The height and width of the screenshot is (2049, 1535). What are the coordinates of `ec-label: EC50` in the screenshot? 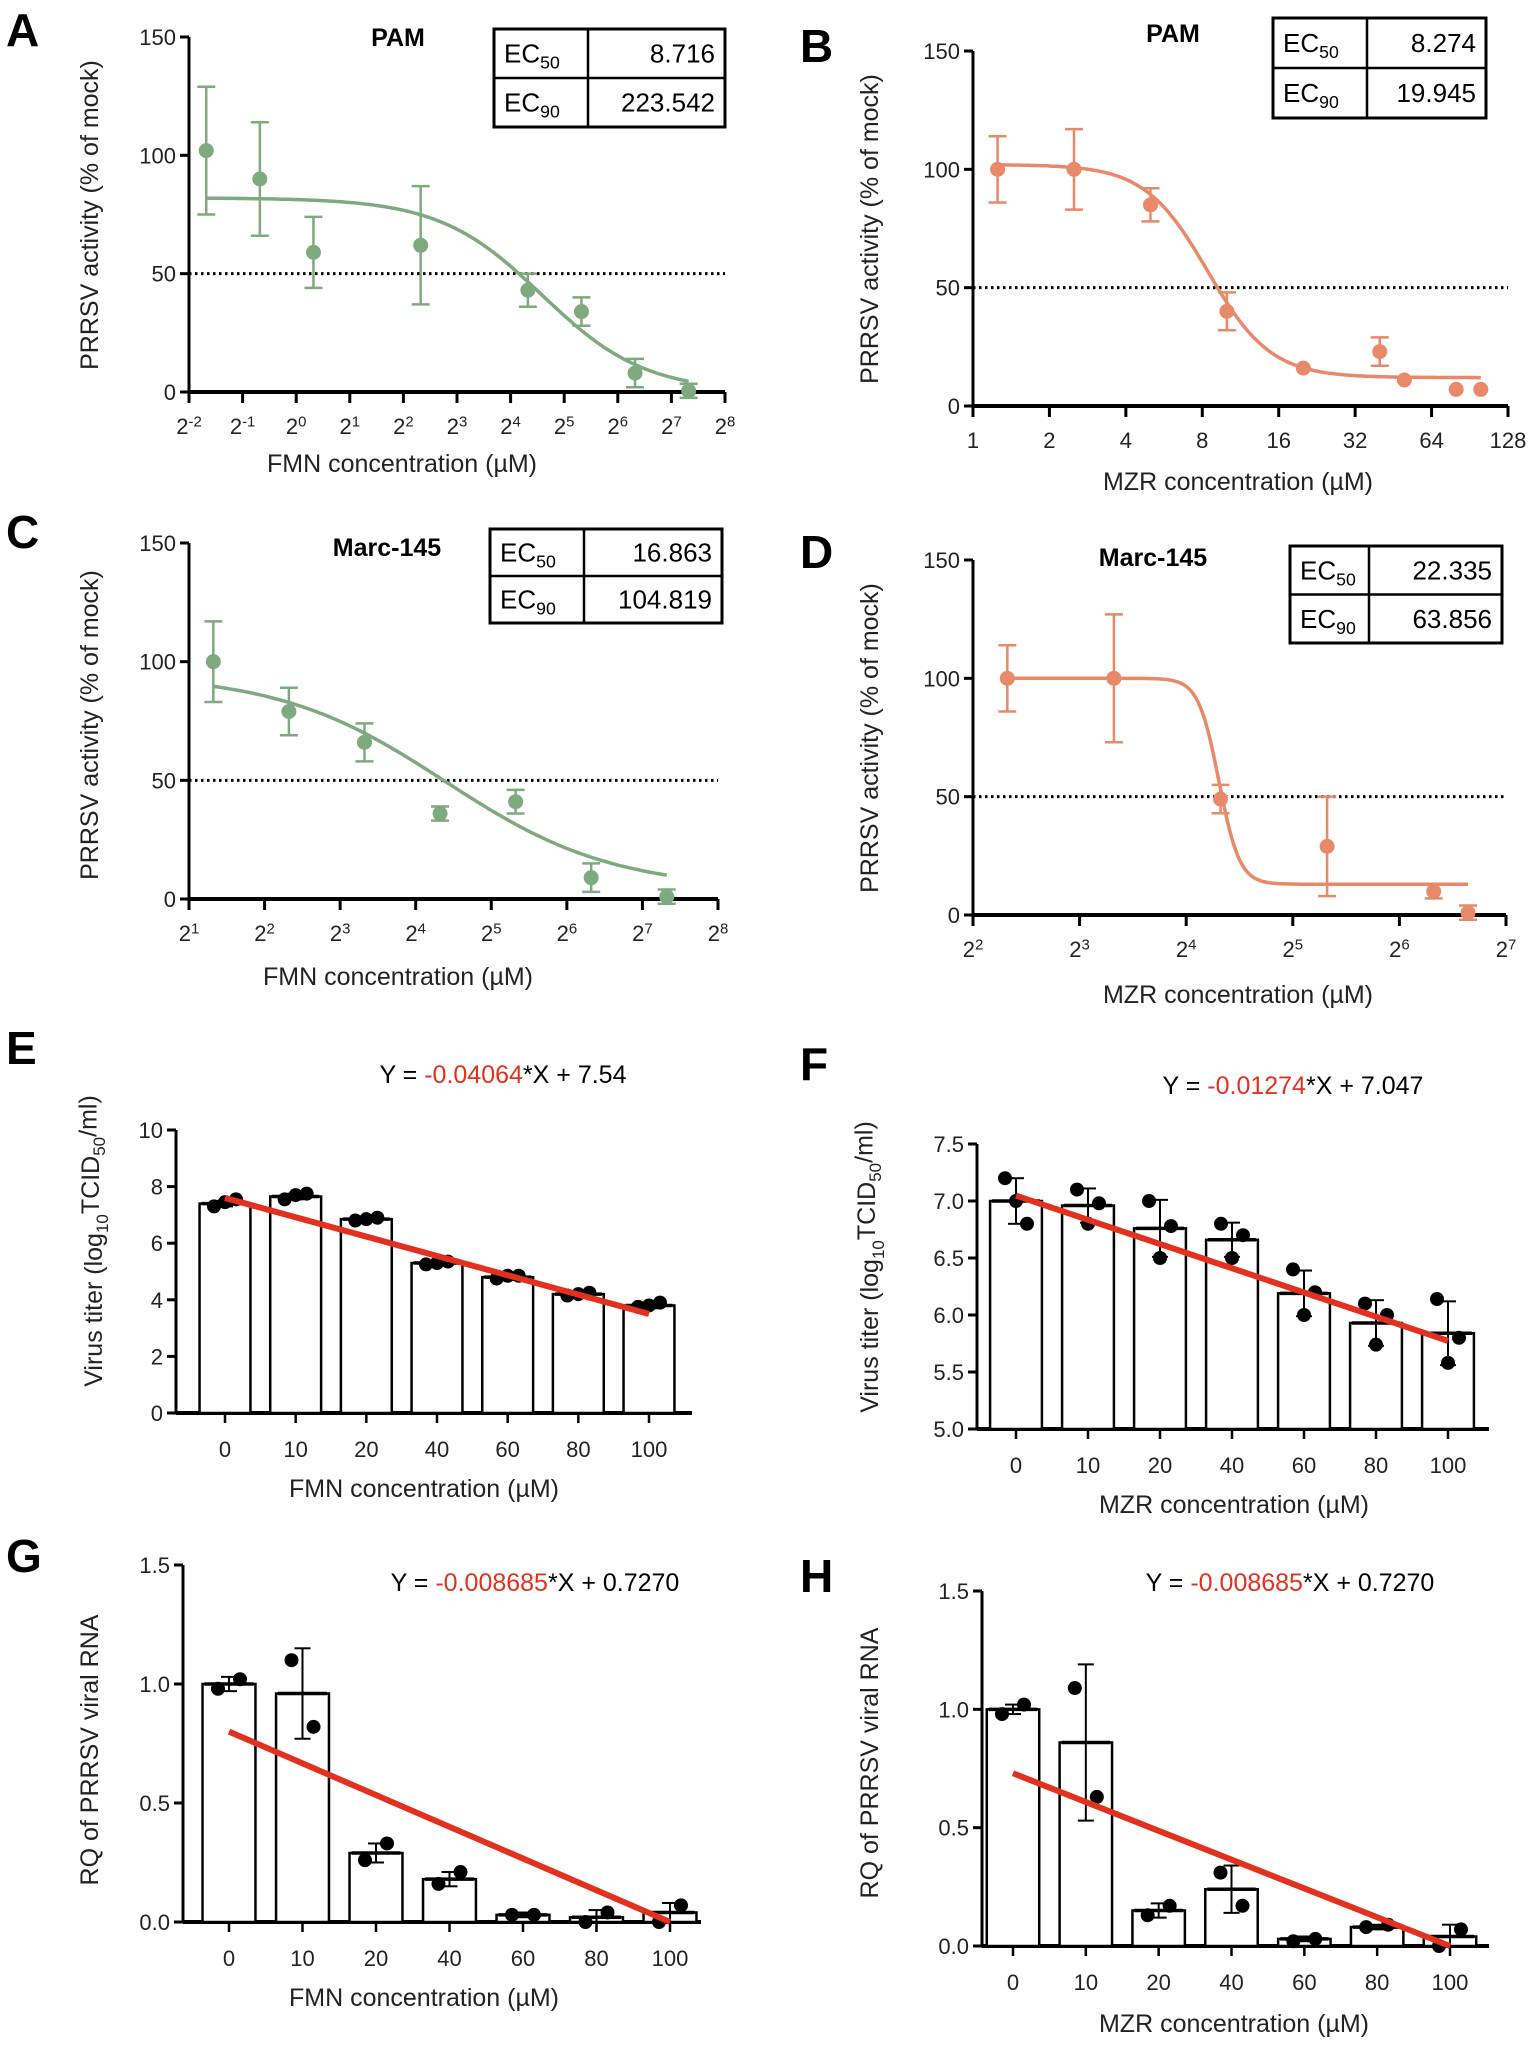 It's located at (532, 56).